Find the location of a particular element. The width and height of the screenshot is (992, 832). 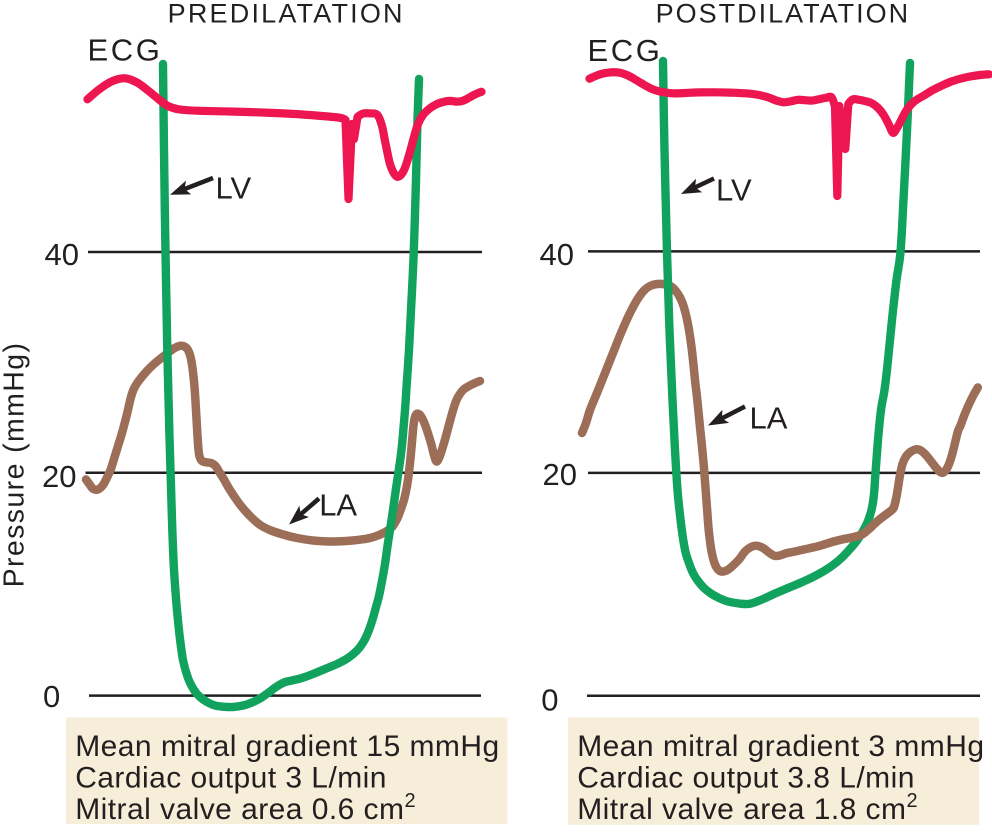

svg-text: Pressure (mmHg) is located at coordinates (15, 465).